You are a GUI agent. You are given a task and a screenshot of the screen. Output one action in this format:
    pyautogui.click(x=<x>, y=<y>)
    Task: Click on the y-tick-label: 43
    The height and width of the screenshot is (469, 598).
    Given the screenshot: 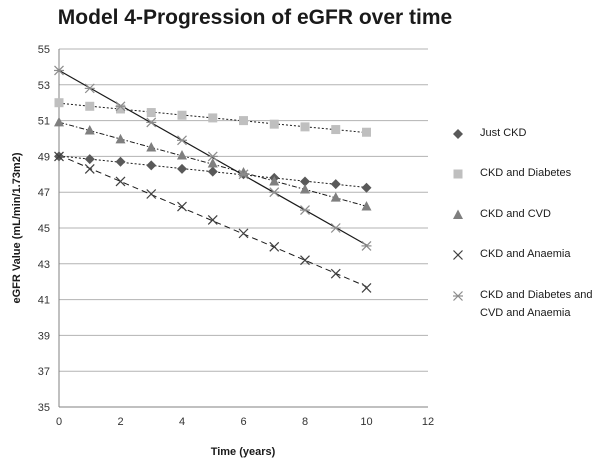 What is the action you would take?
    pyautogui.click(x=44, y=265)
    